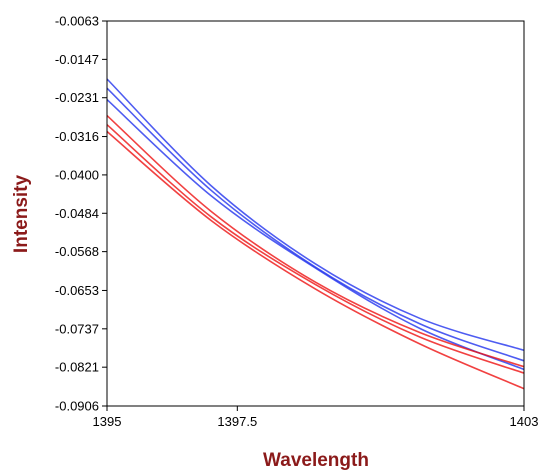 The image size is (549, 473). I want to click on y-tick-label-7: -0.0568, so click(77, 251).